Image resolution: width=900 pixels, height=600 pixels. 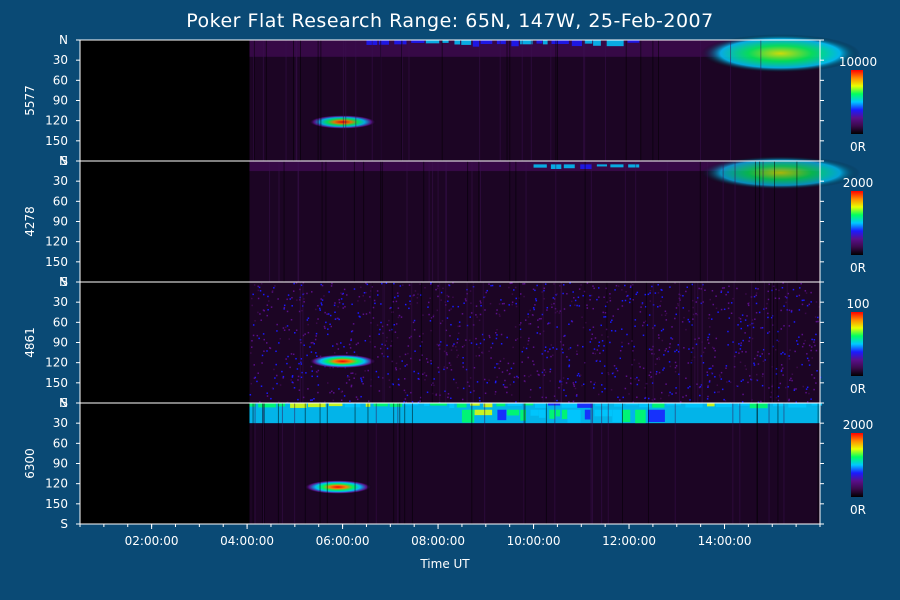 I want to click on x-tick-label-6: 14:00:00, so click(x=725, y=541).